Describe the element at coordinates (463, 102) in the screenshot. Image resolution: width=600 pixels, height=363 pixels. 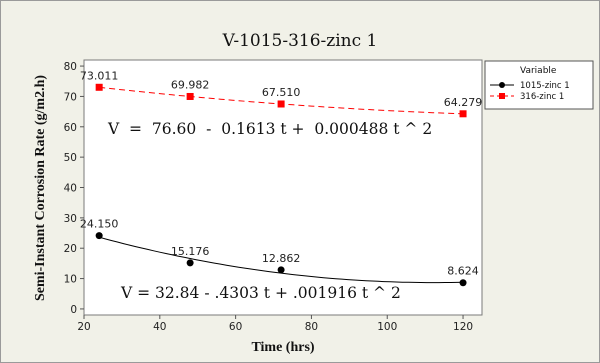
I see `data-label: 64.279` at that location.